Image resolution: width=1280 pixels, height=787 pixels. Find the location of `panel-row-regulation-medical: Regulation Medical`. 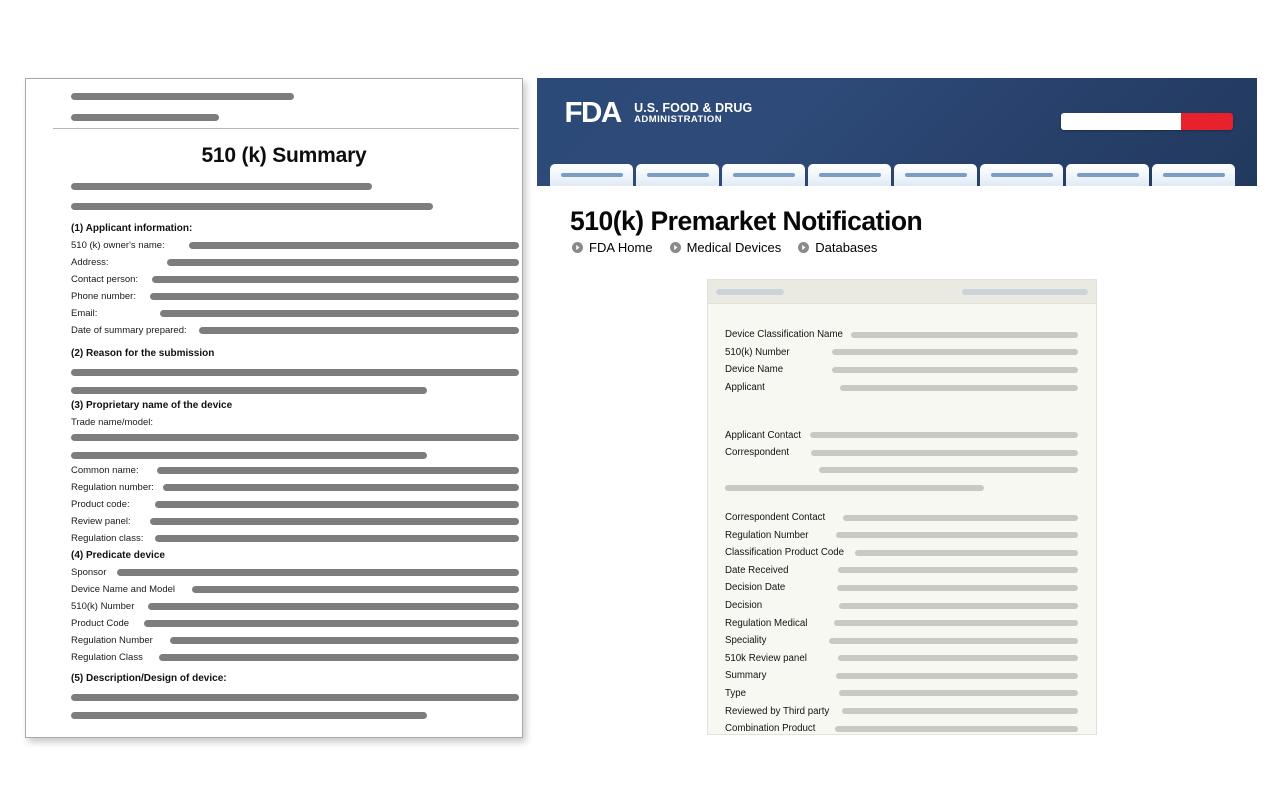

panel-row-regulation-medical: Regulation Medical is located at coordinates (901, 623).